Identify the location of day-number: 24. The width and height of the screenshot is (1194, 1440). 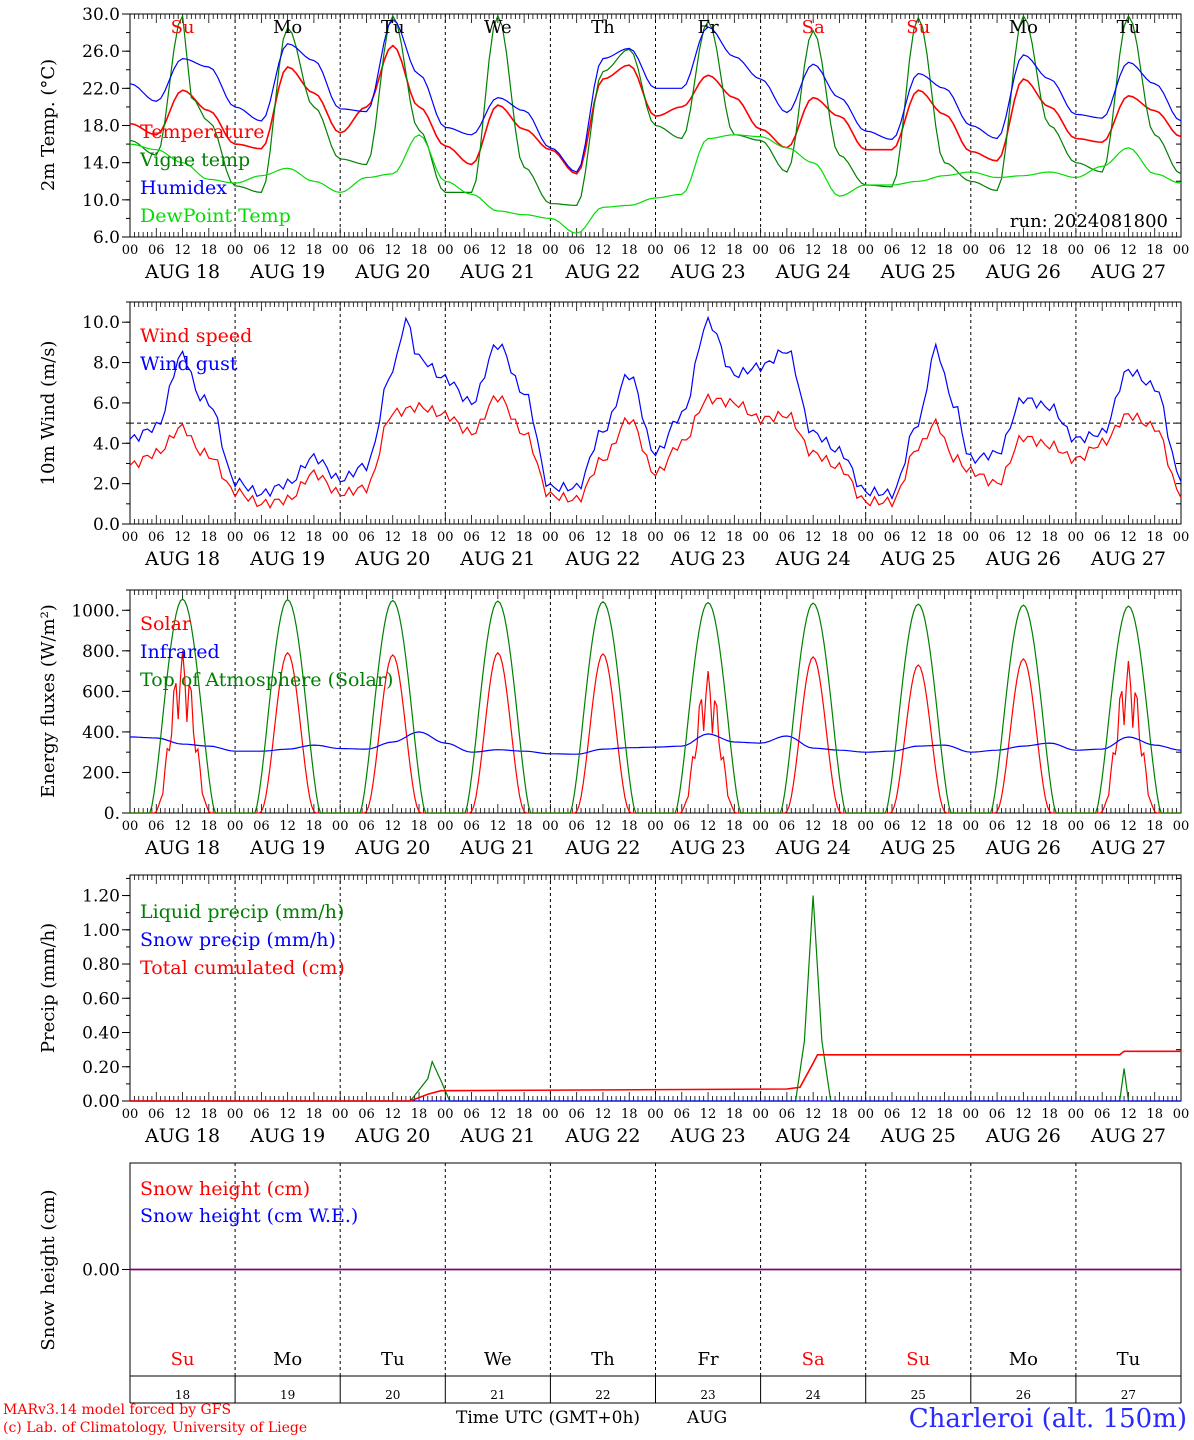
(814, 1395).